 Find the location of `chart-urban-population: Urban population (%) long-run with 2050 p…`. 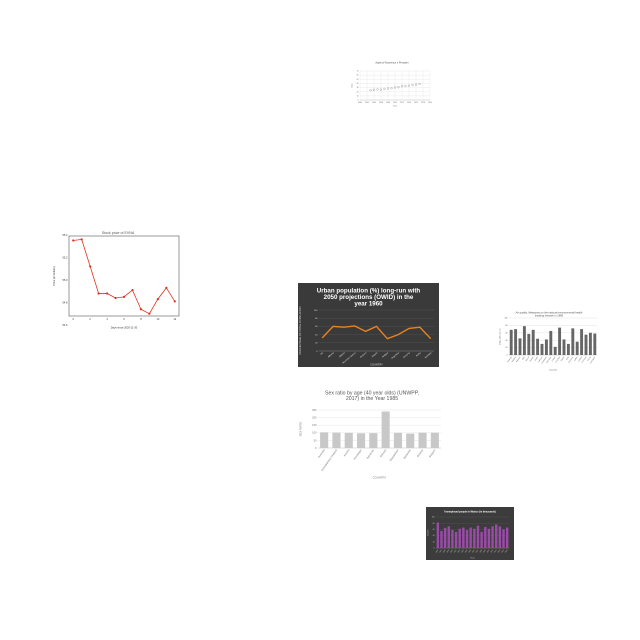

chart-urban-population: Urban population (%) long-run with 2050 p… is located at coordinates (368, 325).